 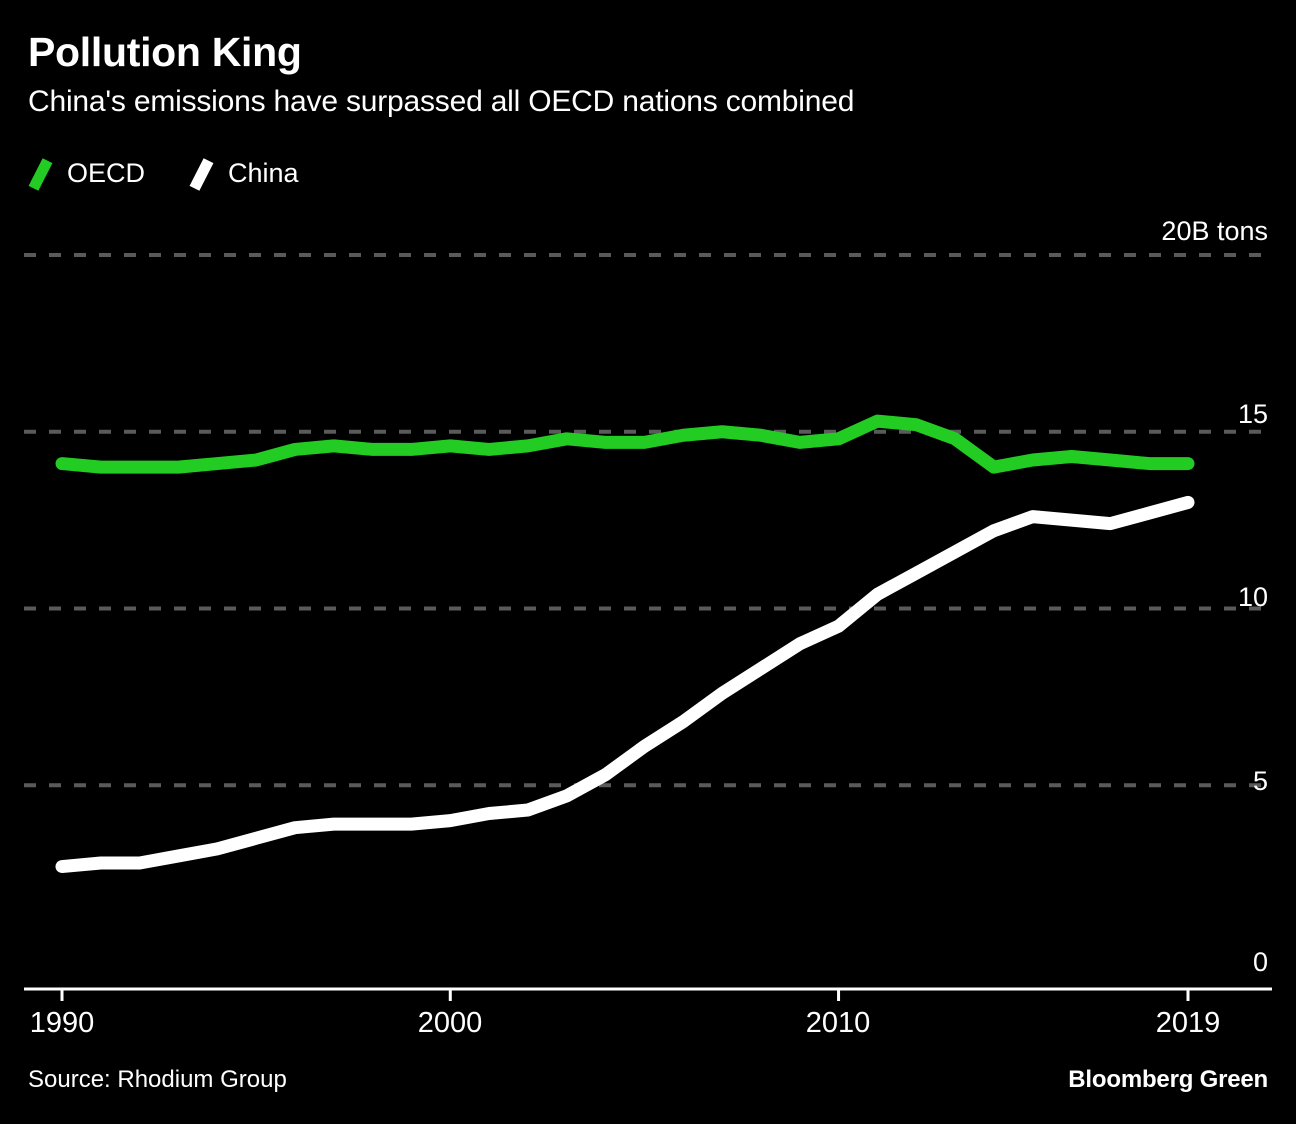 What do you see at coordinates (106, 173) in the screenshot?
I see `legend-label-oecd: OECD` at bounding box center [106, 173].